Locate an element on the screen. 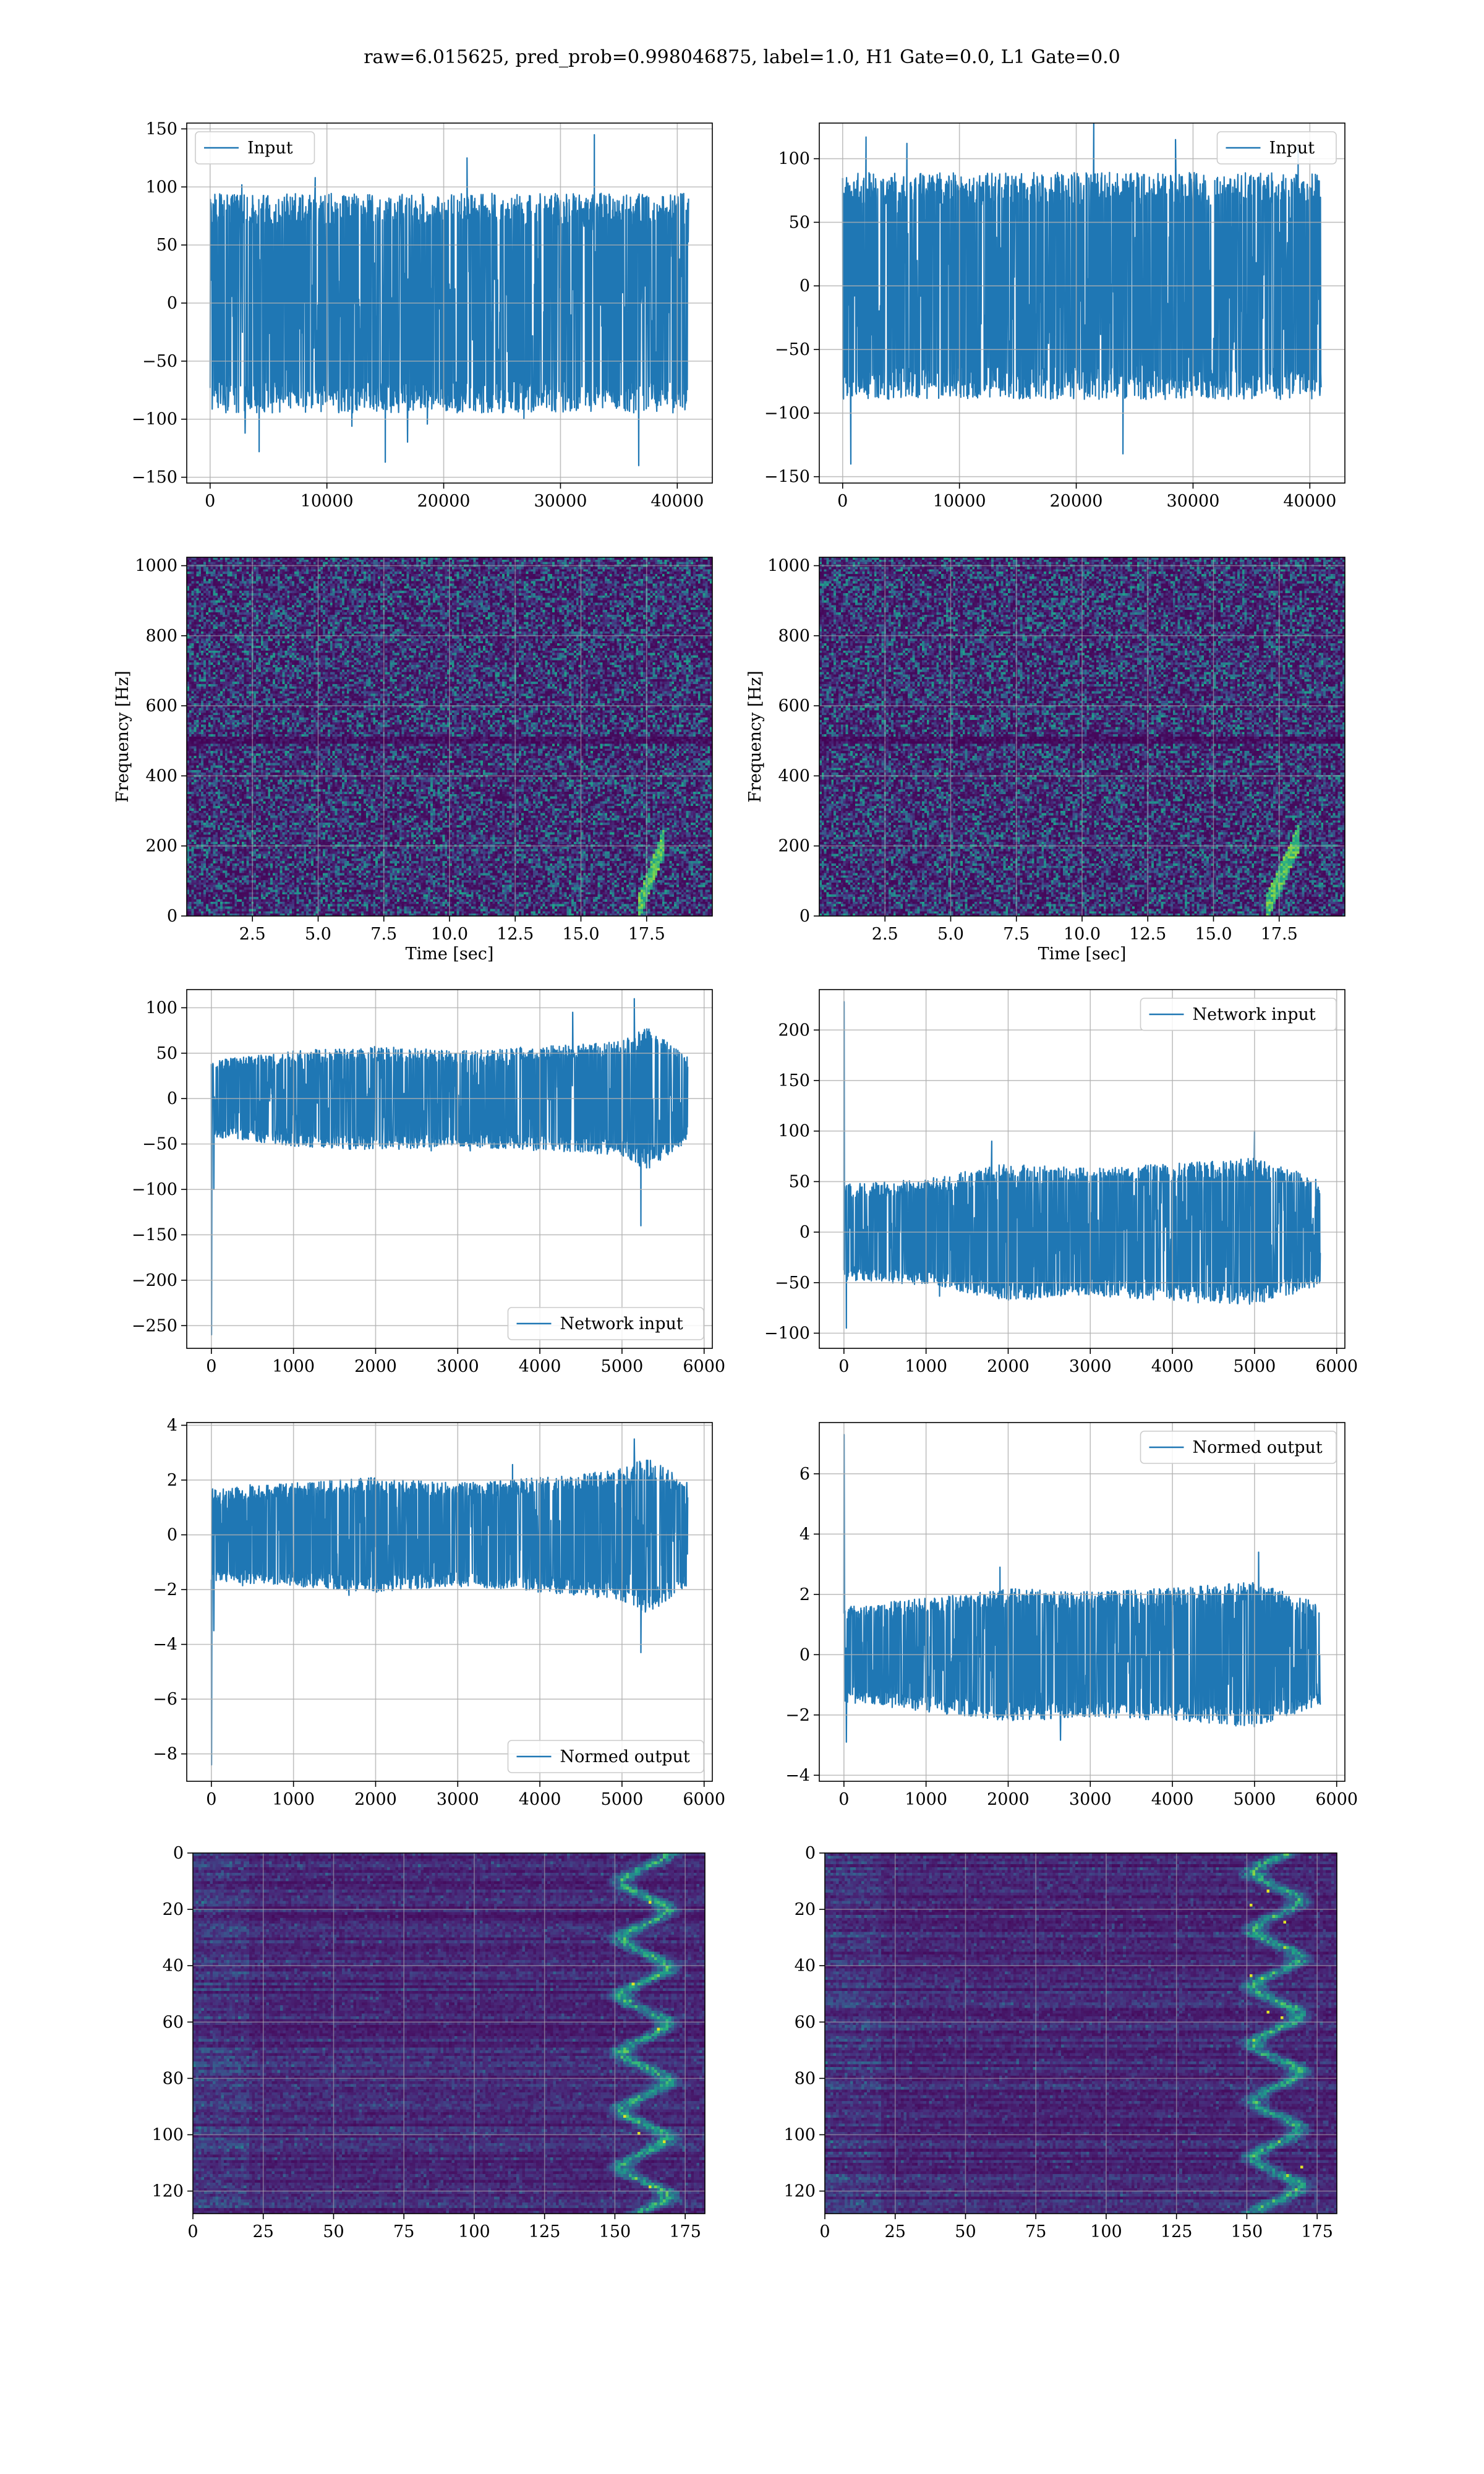 Image resolution: width=1484 pixels, height=2474 pixels. legend: Normed output is located at coordinates (605, 1757).